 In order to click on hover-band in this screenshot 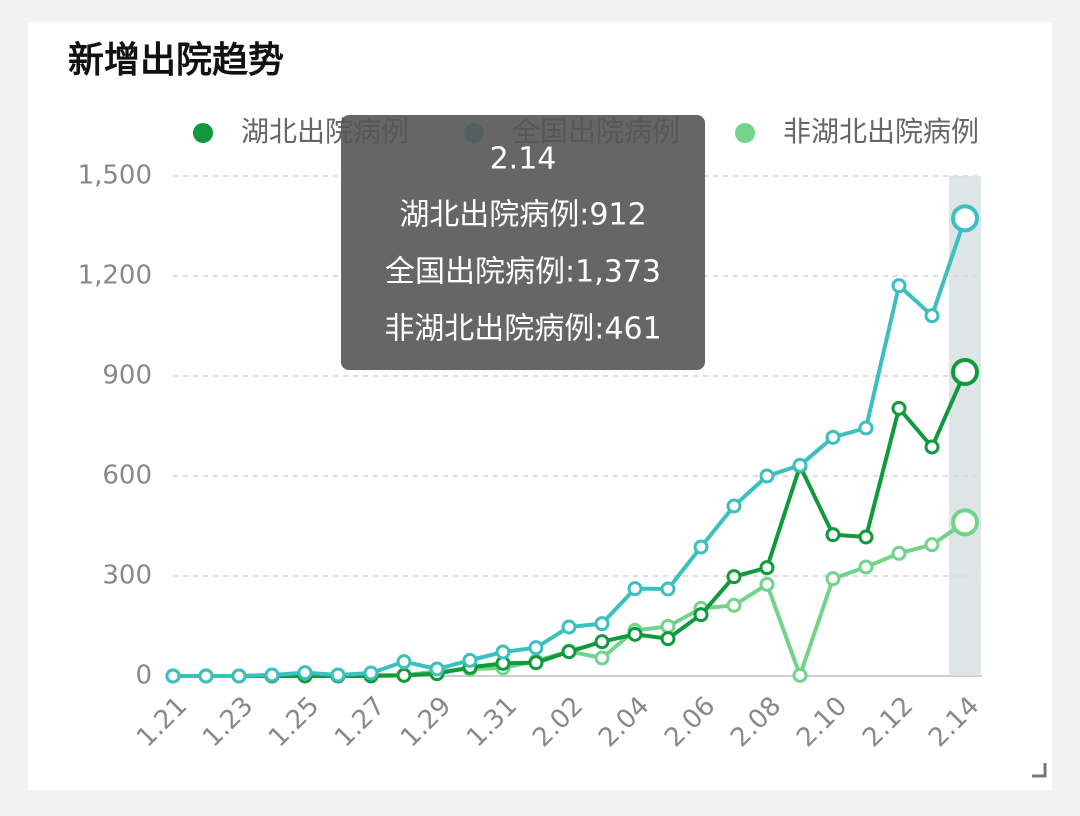, I will do `click(965, 426)`.